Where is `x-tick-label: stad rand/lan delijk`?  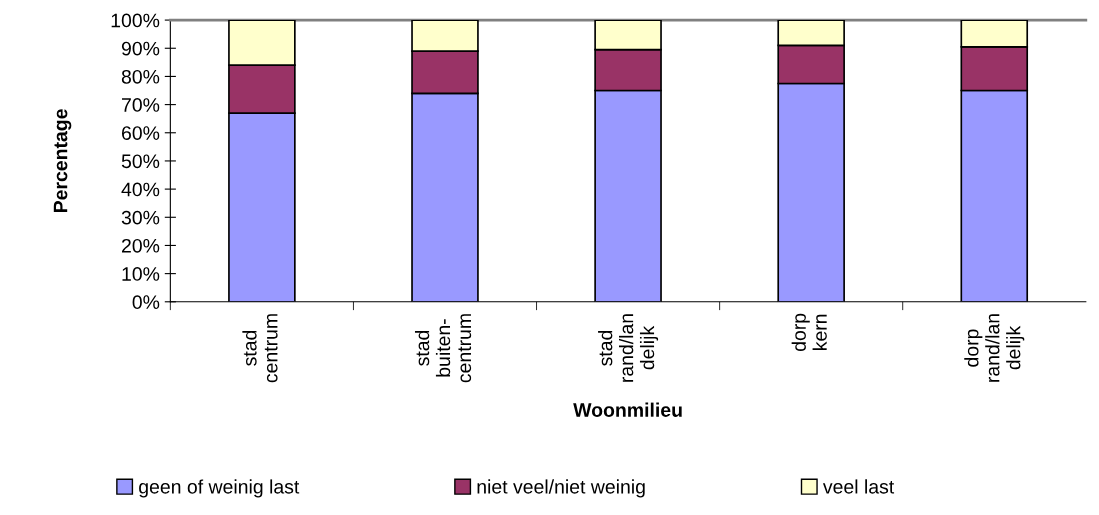 x-tick-label: stad rand/lan delijk is located at coordinates (628, 348).